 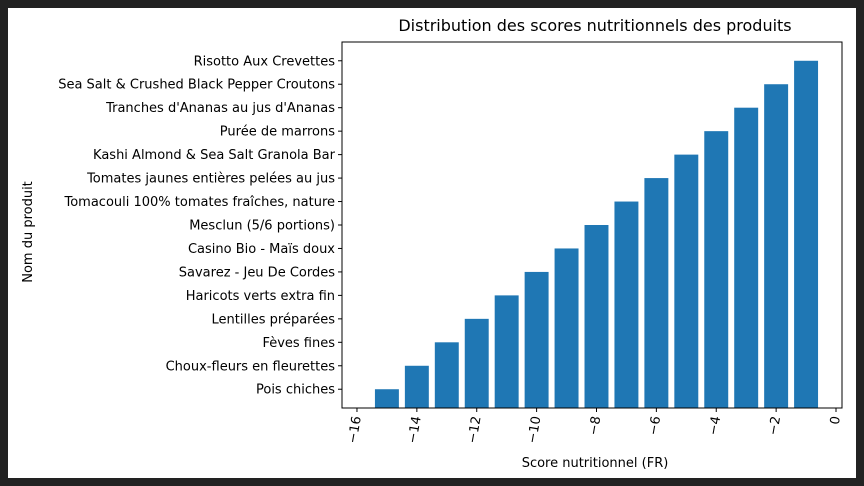 What do you see at coordinates (775, 425) in the screenshot?
I see `x-tick-label: −2` at bounding box center [775, 425].